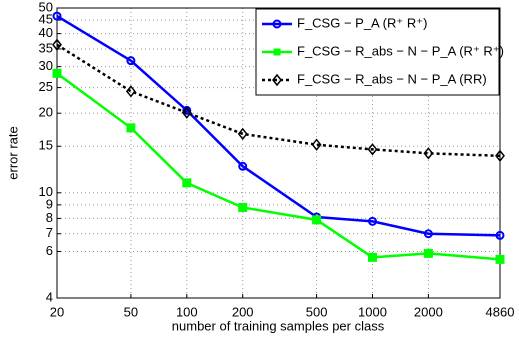 This screenshot has height=341, width=519. What do you see at coordinates (46, 47) in the screenshot?
I see `y-tick-label: 35` at bounding box center [46, 47].